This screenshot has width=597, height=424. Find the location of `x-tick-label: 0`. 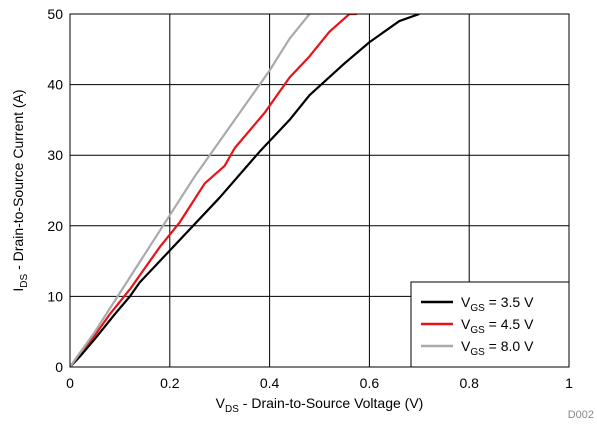

x-tick-label: 0 is located at coordinates (70, 383).